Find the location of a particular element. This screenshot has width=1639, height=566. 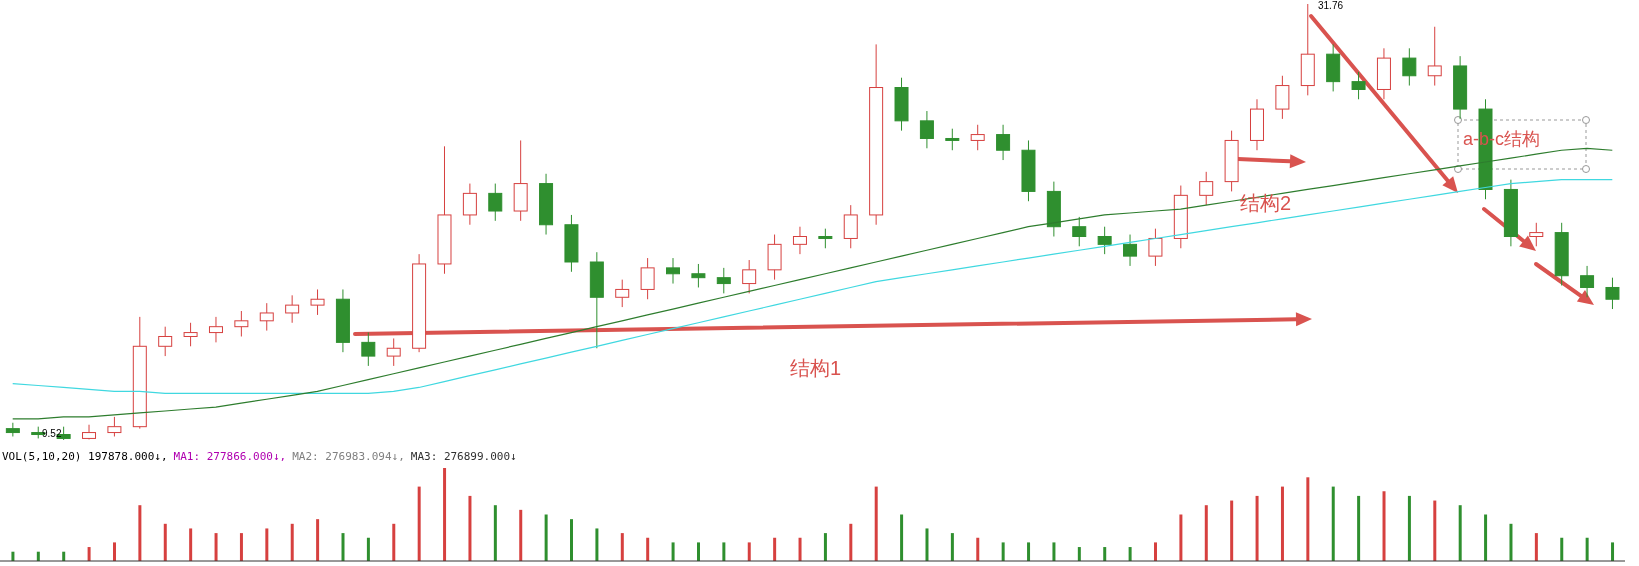

annotation: 结构2 is located at coordinates (1266, 203).